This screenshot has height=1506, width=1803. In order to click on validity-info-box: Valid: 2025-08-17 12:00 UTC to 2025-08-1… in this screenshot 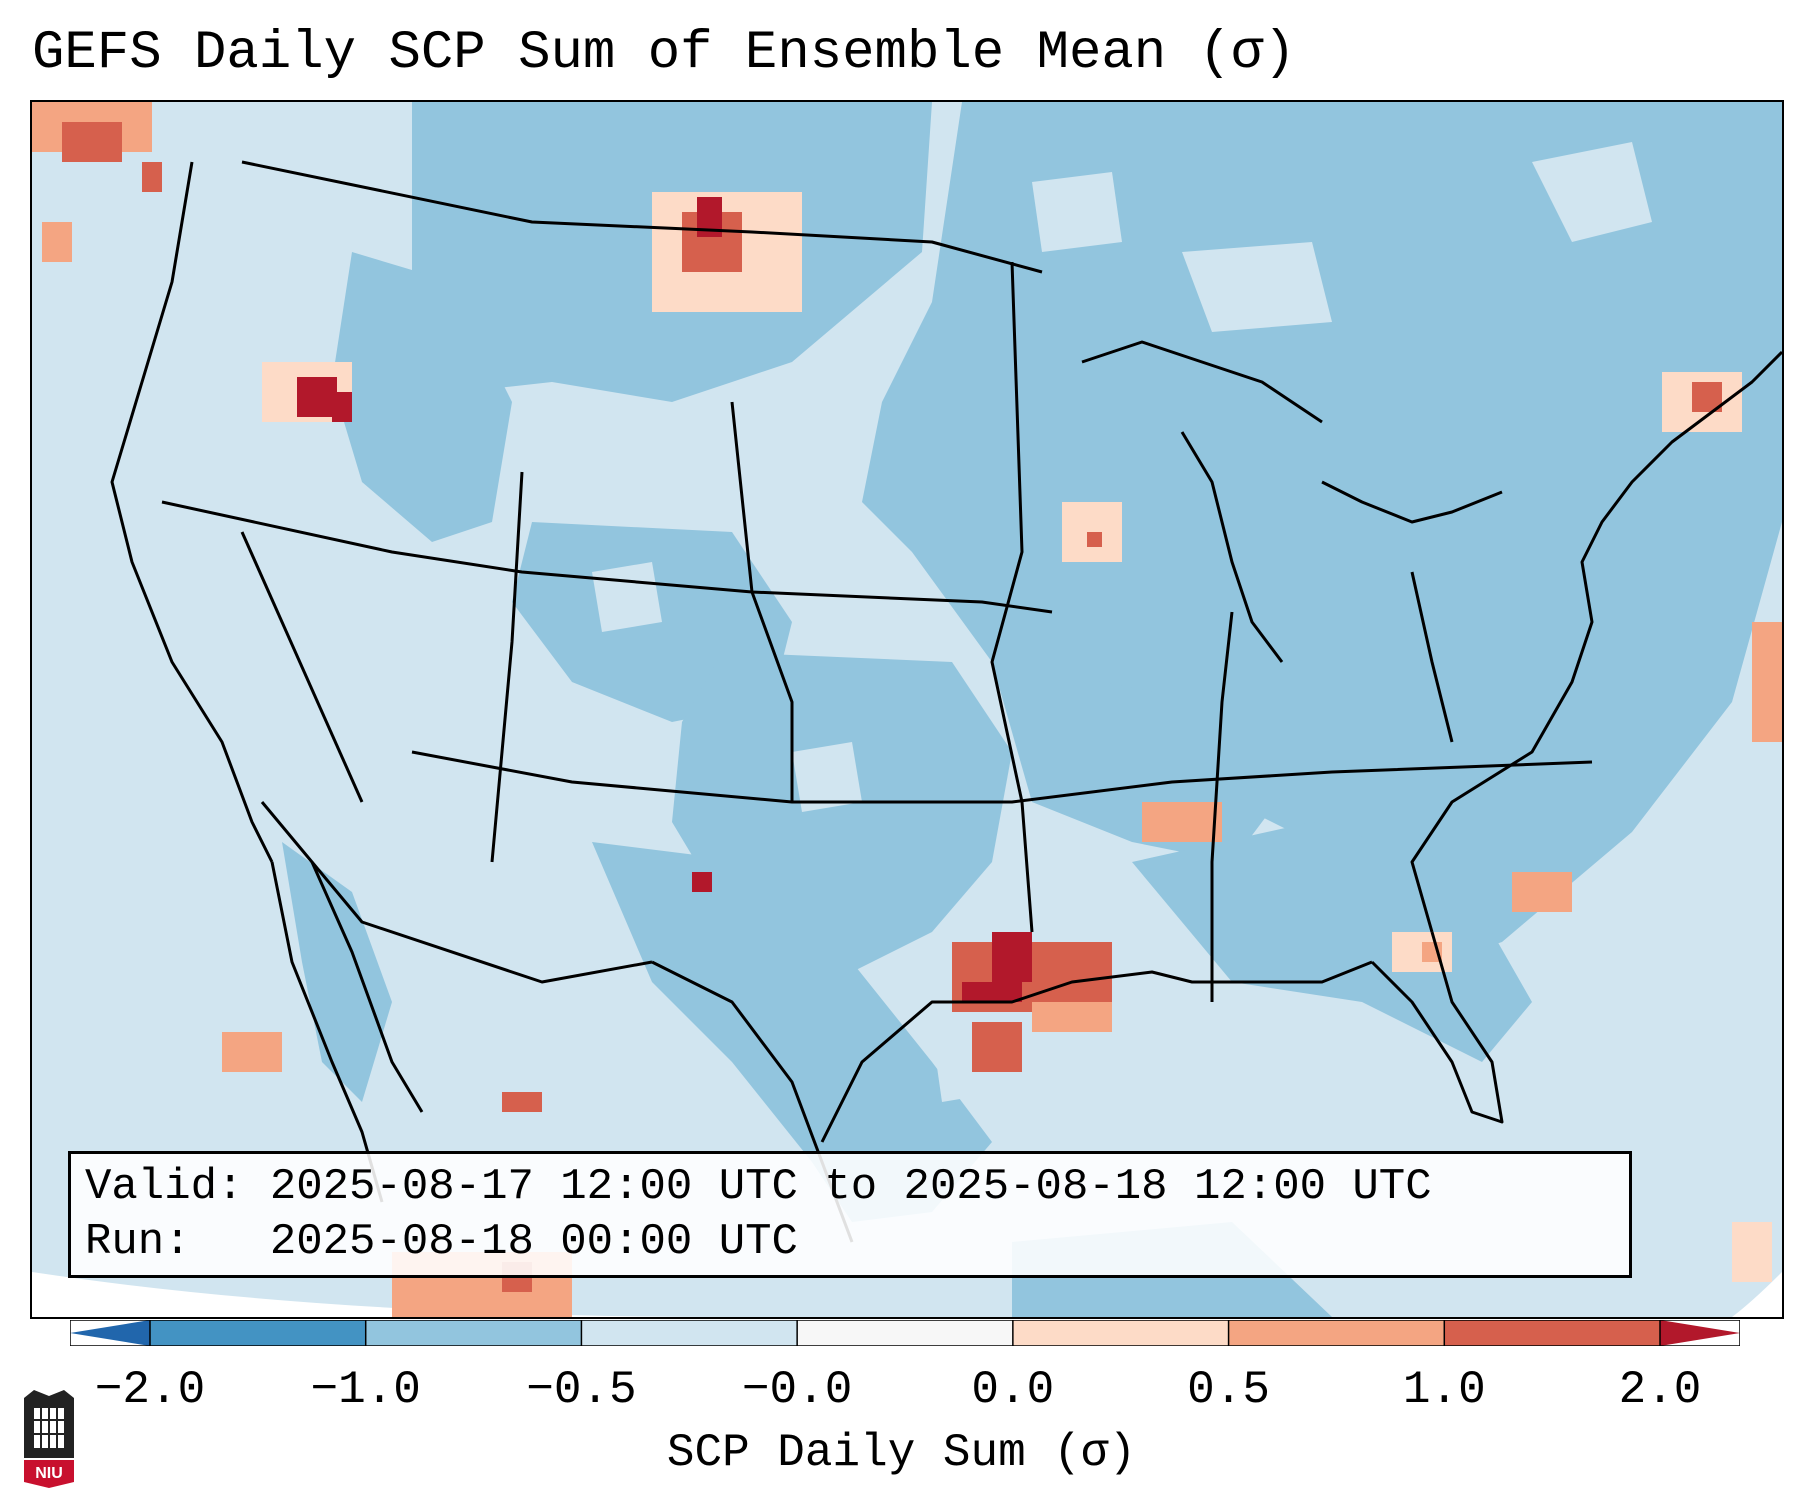, I will do `click(850, 1214)`.